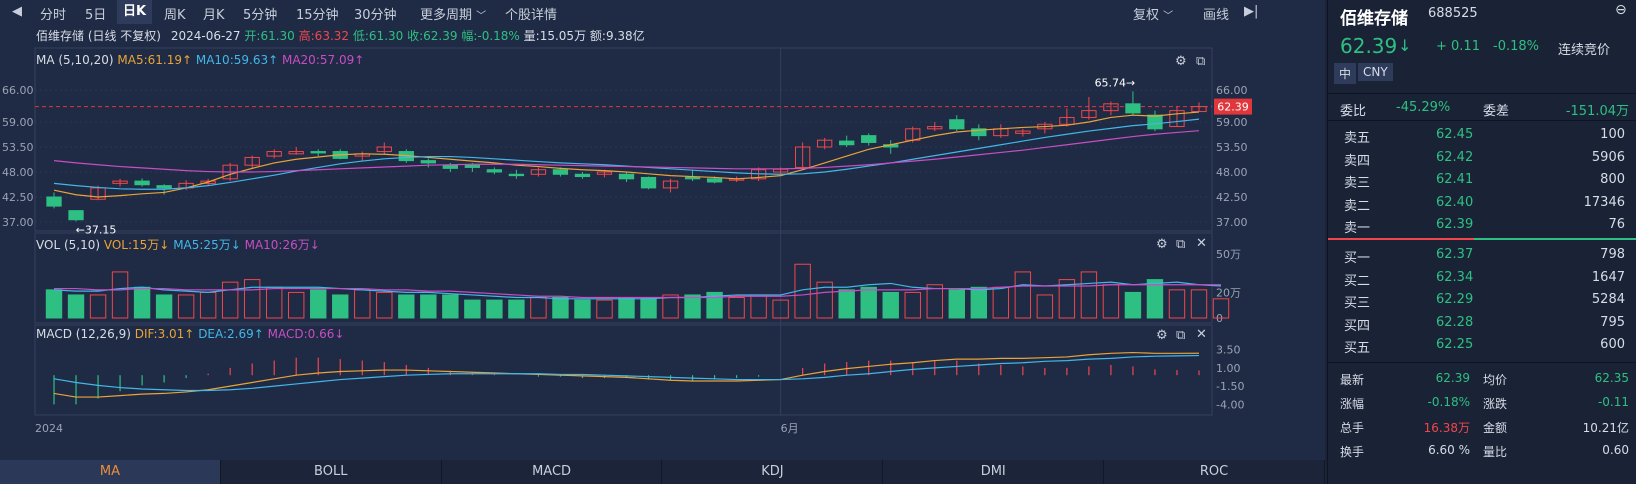 The height and width of the screenshot is (484, 1636). Describe the element at coordinates (1496, 111) in the screenshot. I see `weicha-label: 委差` at that location.